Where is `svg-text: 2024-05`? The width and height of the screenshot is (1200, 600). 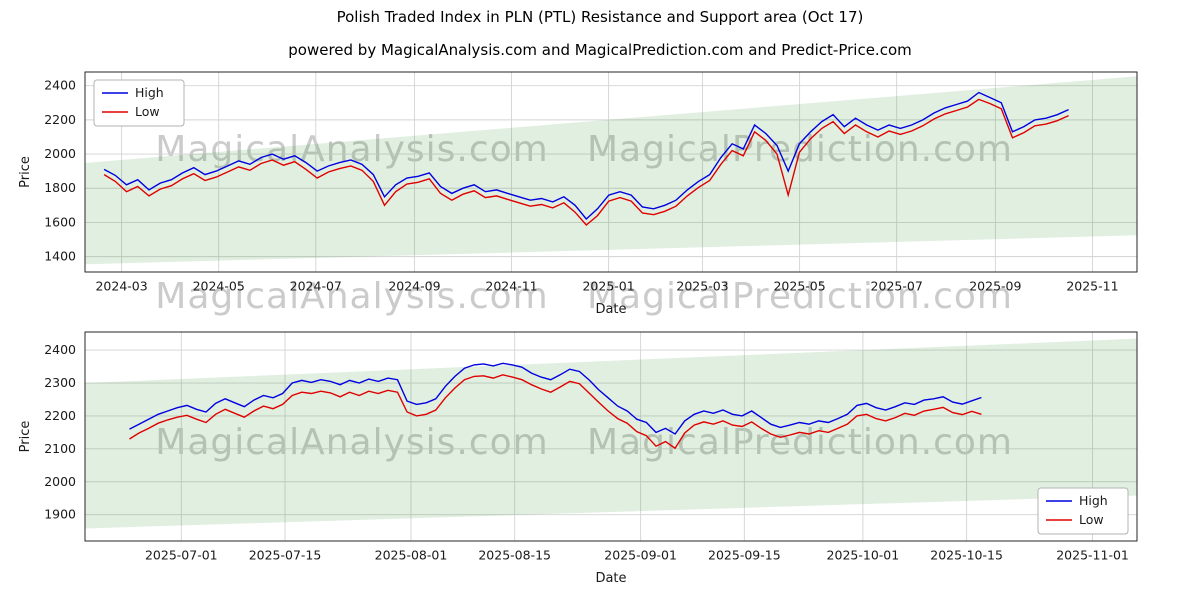
svg-text: 2024-05 is located at coordinates (219, 286).